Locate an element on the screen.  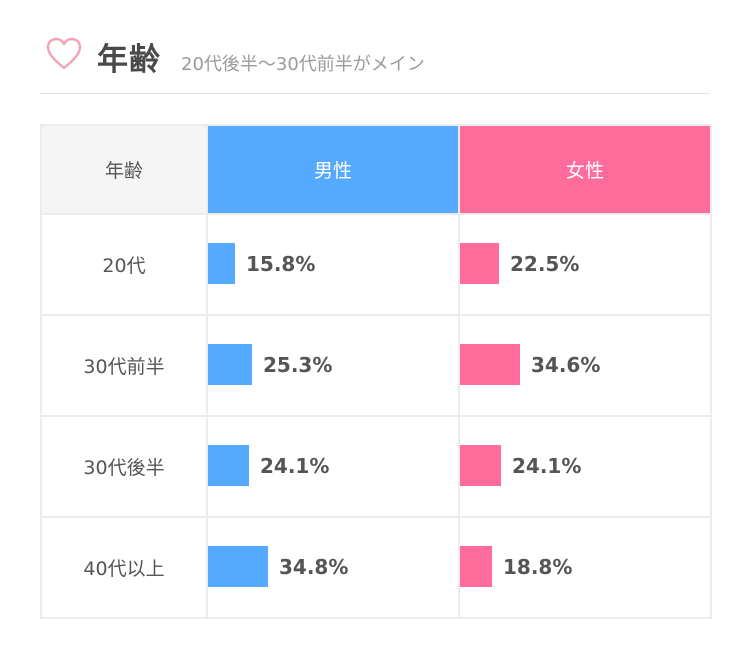
column-header-female: 女性 is located at coordinates (585, 169).